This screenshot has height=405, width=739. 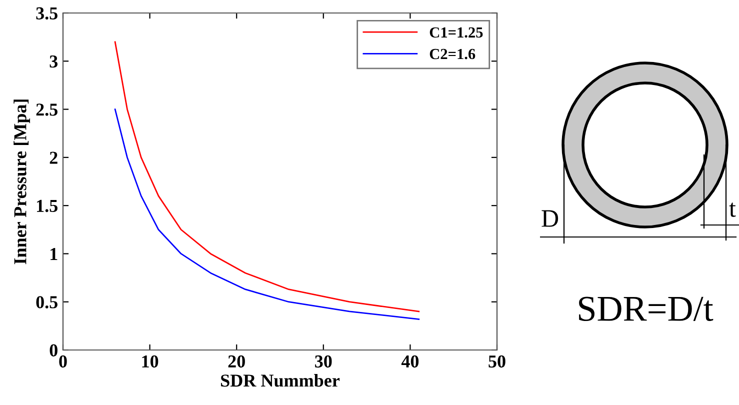 What do you see at coordinates (47, 110) in the screenshot?
I see `y-tick-label: 2.5` at bounding box center [47, 110].